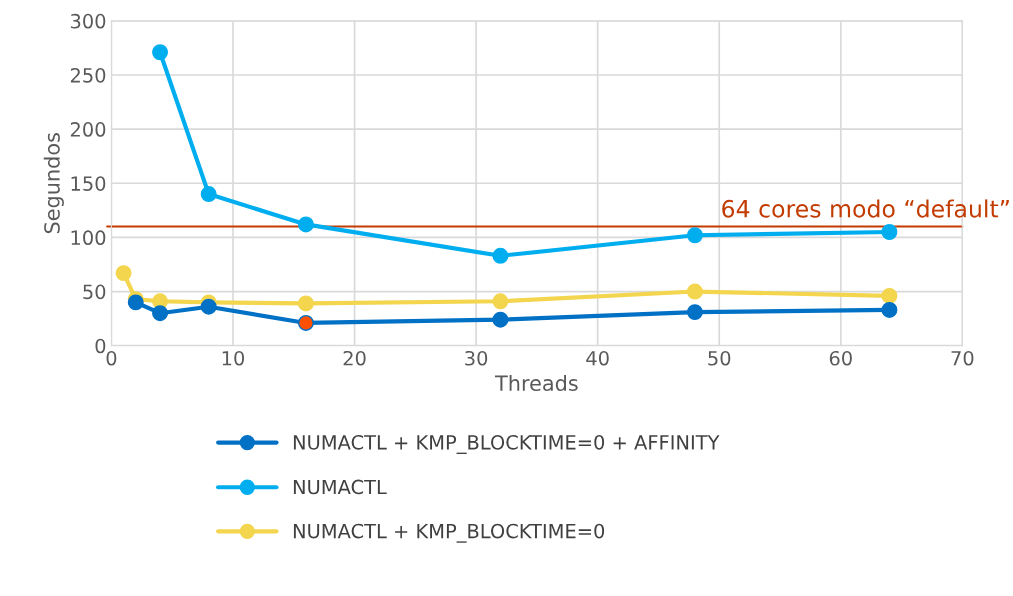 This screenshot has height=596, width=1013. What do you see at coordinates (88, 129) in the screenshot?
I see `y-tick-label: 200` at bounding box center [88, 129].